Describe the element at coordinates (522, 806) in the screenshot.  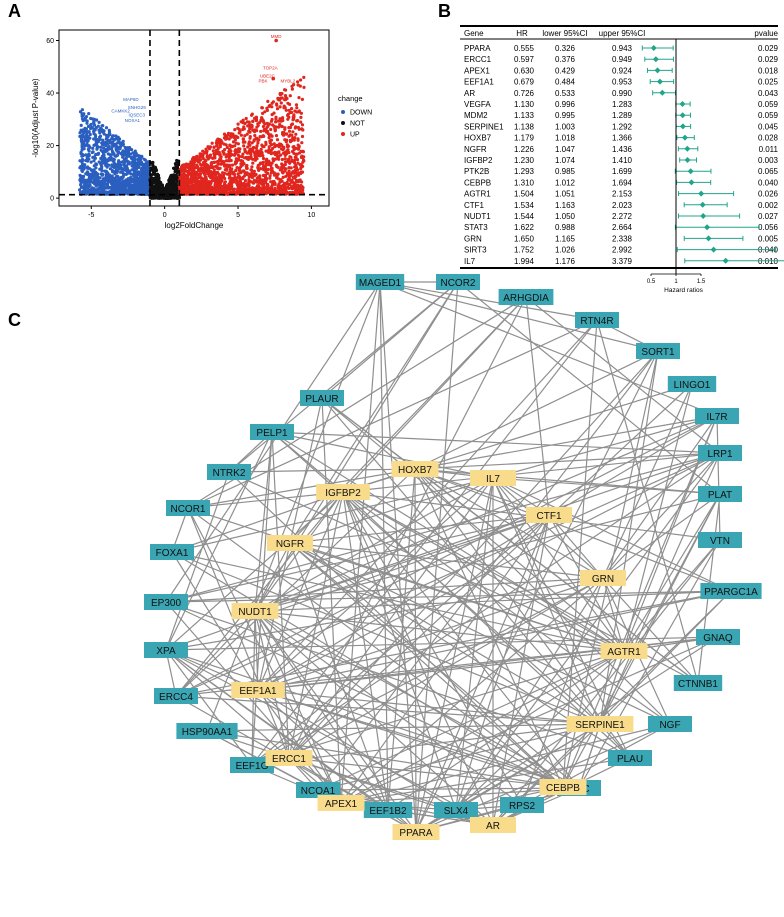
I see `node-label: RPS2` at that location.